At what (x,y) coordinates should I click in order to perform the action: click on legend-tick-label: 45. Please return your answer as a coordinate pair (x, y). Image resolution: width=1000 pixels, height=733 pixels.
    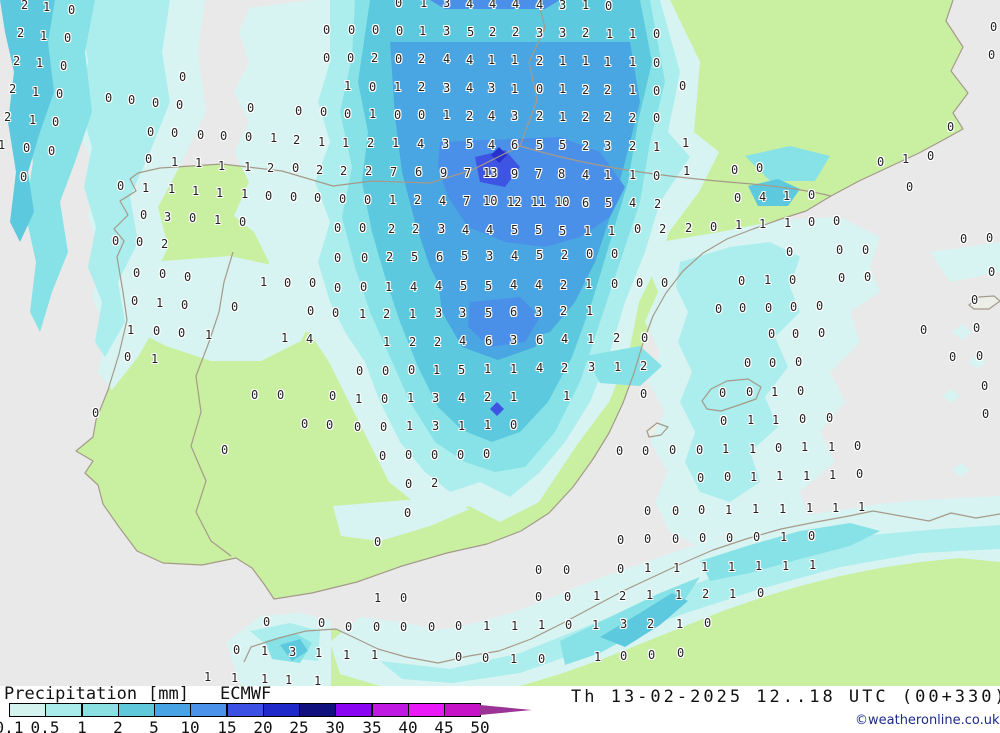
    Looking at the image, I should click on (444, 725).